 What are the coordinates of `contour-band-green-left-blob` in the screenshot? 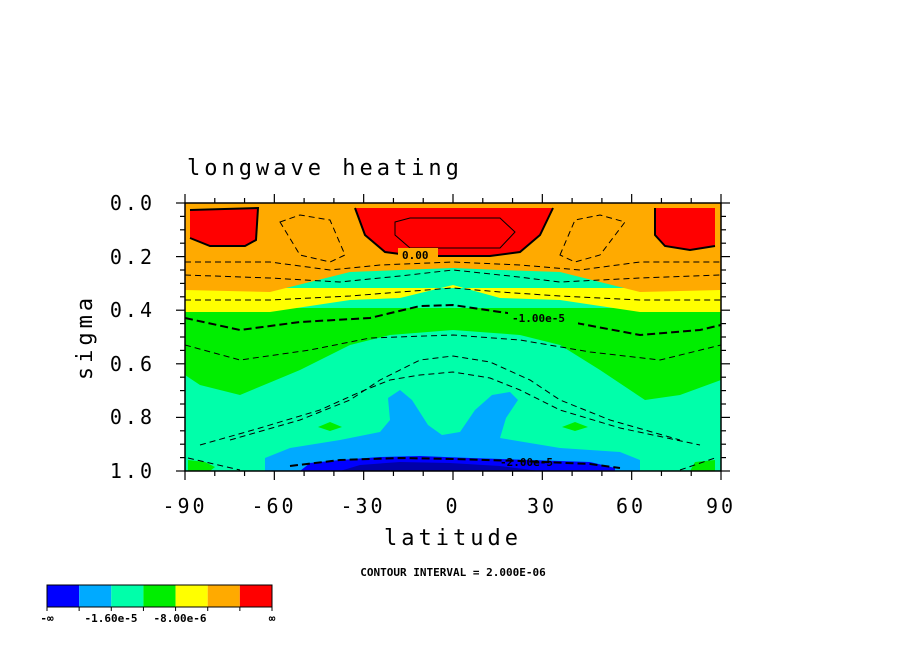 It's located at (330, 426).